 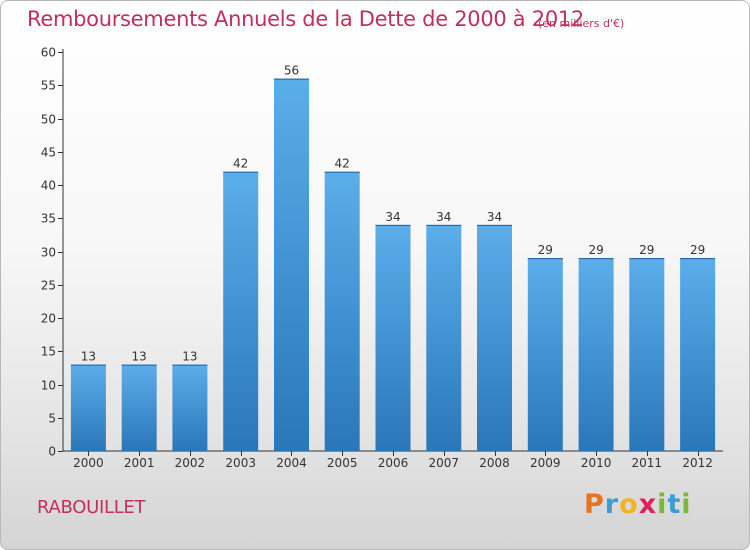 I want to click on x-tick-label: 2002, so click(x=190, y=463).